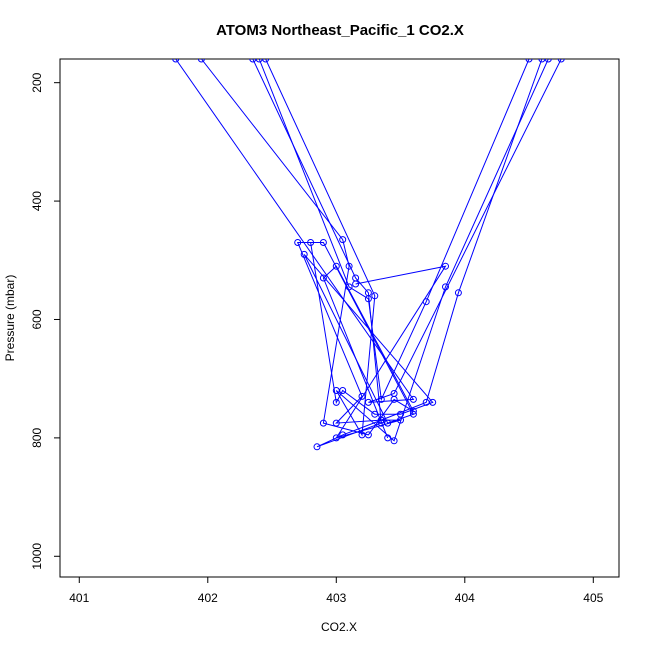  I want to click on y-axis-label: Pressure (mbar), so click(10, 318).